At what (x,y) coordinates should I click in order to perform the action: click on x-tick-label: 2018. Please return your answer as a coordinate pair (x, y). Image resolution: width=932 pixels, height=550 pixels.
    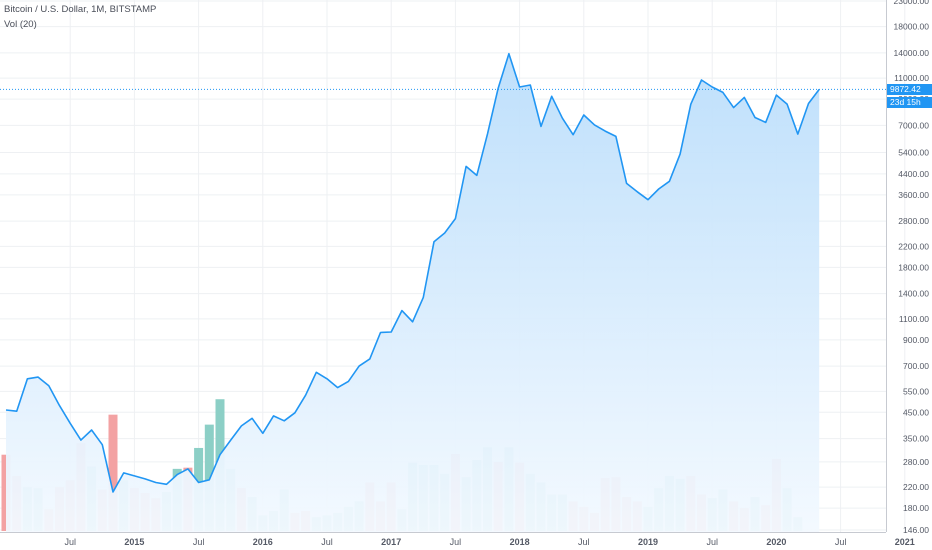
    Looking at the image, I should click on (520, 542).